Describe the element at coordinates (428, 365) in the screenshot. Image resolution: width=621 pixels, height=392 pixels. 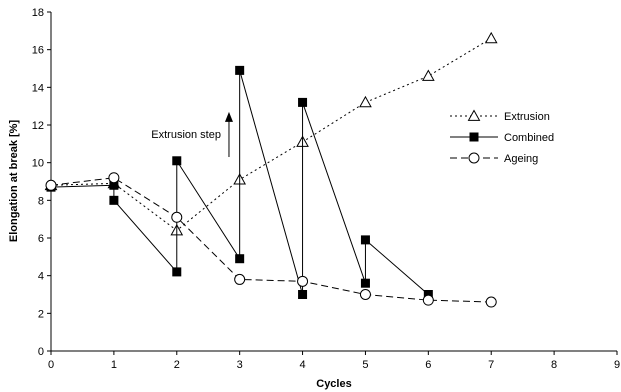
I see `x-tick-label: 6` at that location.